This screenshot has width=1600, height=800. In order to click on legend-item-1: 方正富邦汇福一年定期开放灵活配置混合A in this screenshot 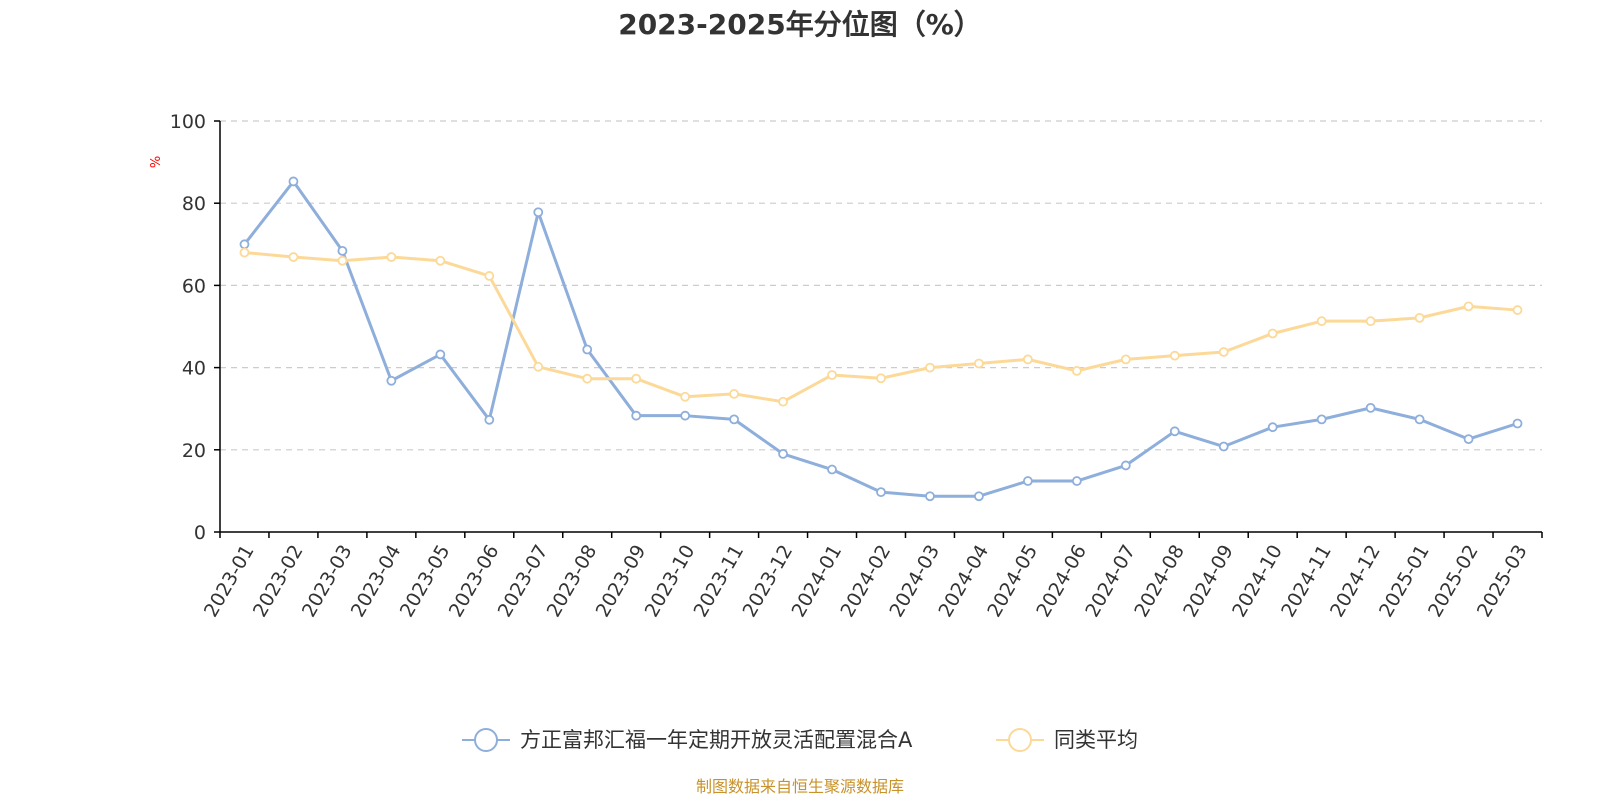, I will do `click(687, 740)`.